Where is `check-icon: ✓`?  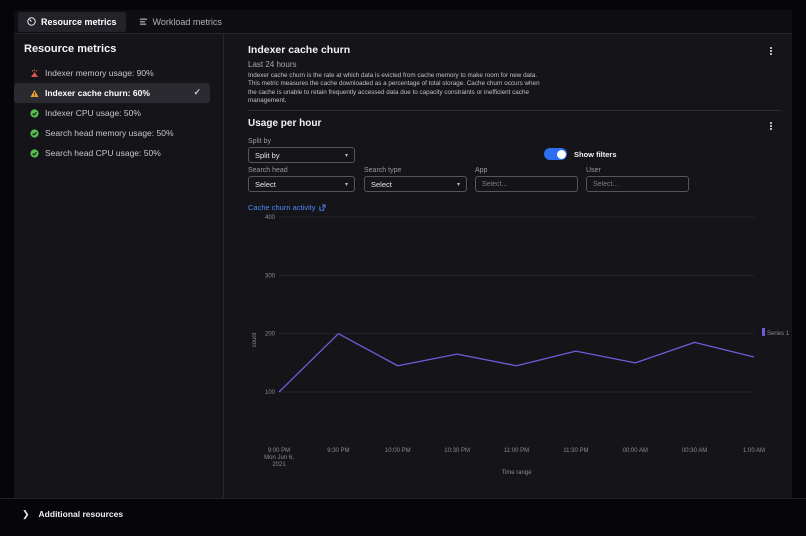
check-icon: ✓ is located at coordinates (197, 92).